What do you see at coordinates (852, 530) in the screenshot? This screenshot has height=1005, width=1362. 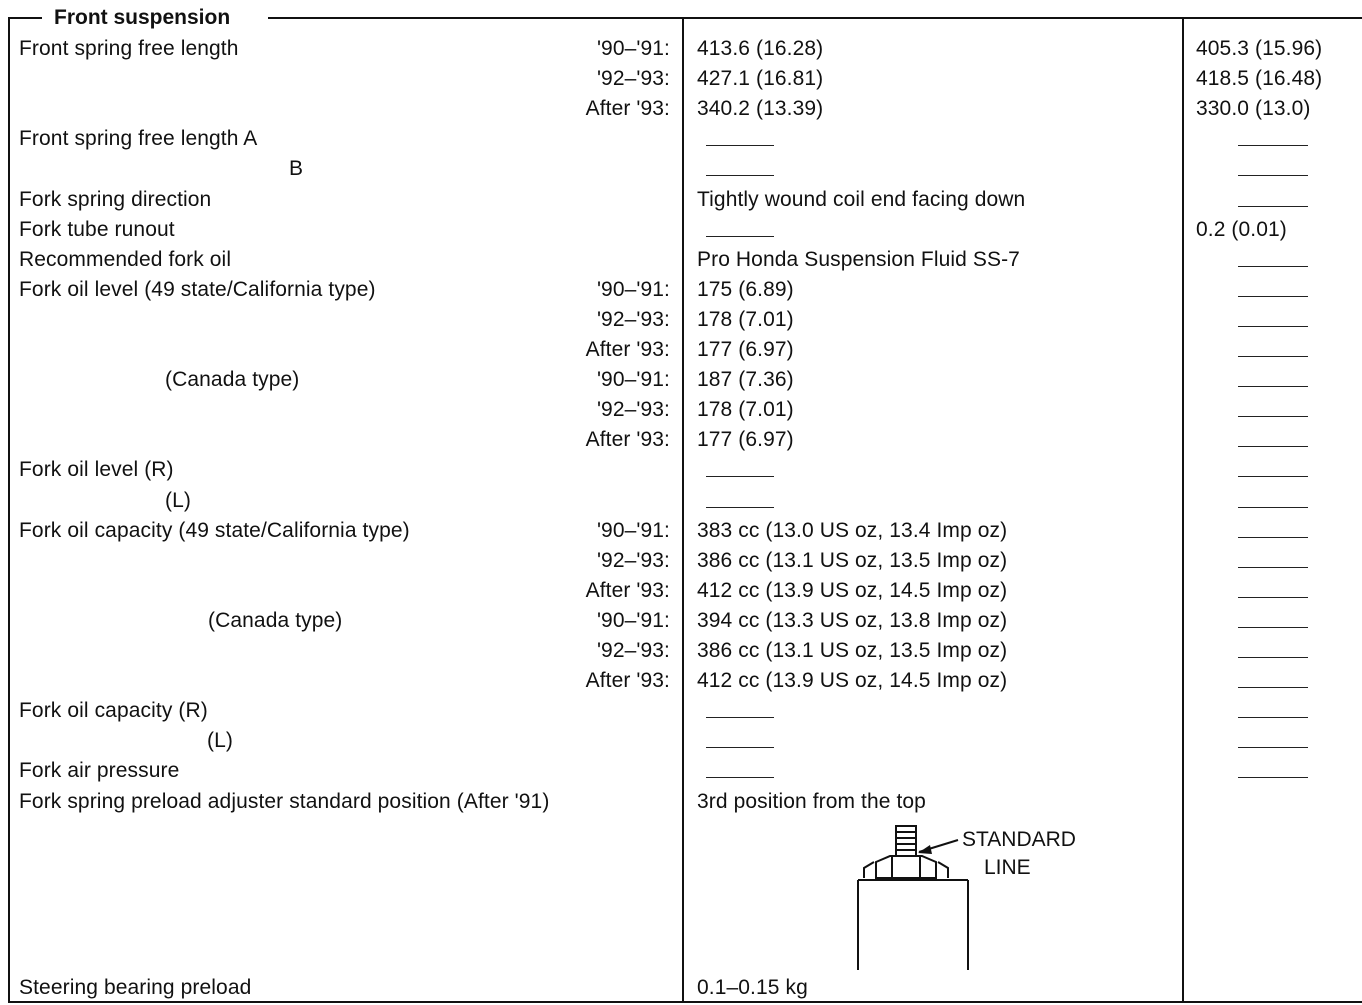 I see `standard-value: 383 cc (13.0 US oz, 13.4 Imp oz)` at bounding box center [852, 530].